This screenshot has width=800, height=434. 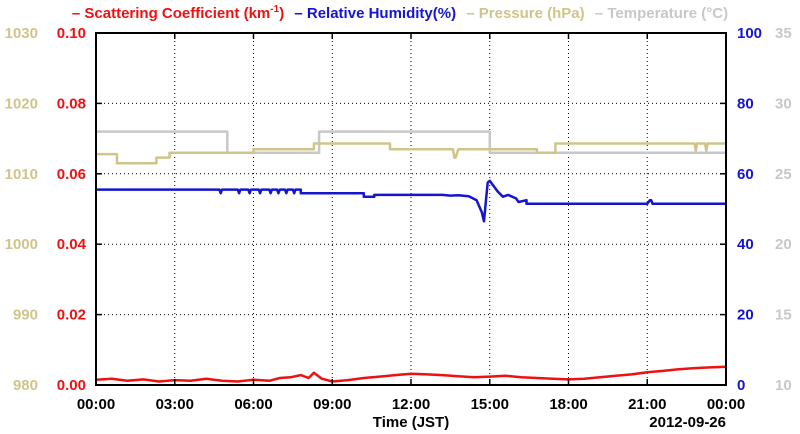 I want to click on legend-label-scattering: Scattering Coefficient (km, so click(x=177, y=13).